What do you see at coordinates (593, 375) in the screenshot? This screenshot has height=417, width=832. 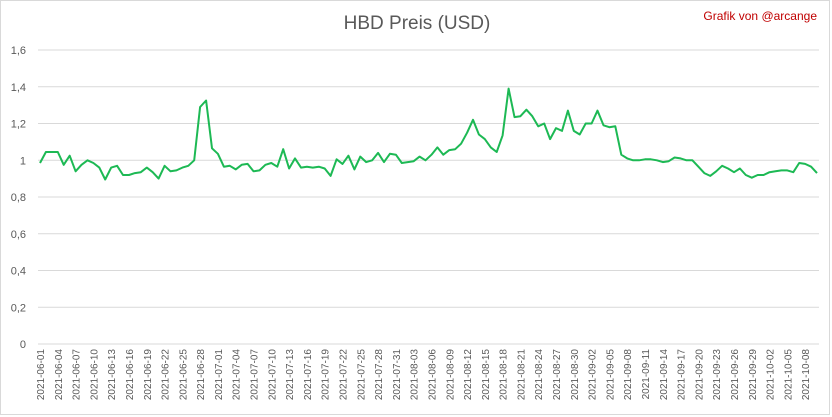 I see `x-tick-label: 2021-09-02` at bounding box center [593, 375].